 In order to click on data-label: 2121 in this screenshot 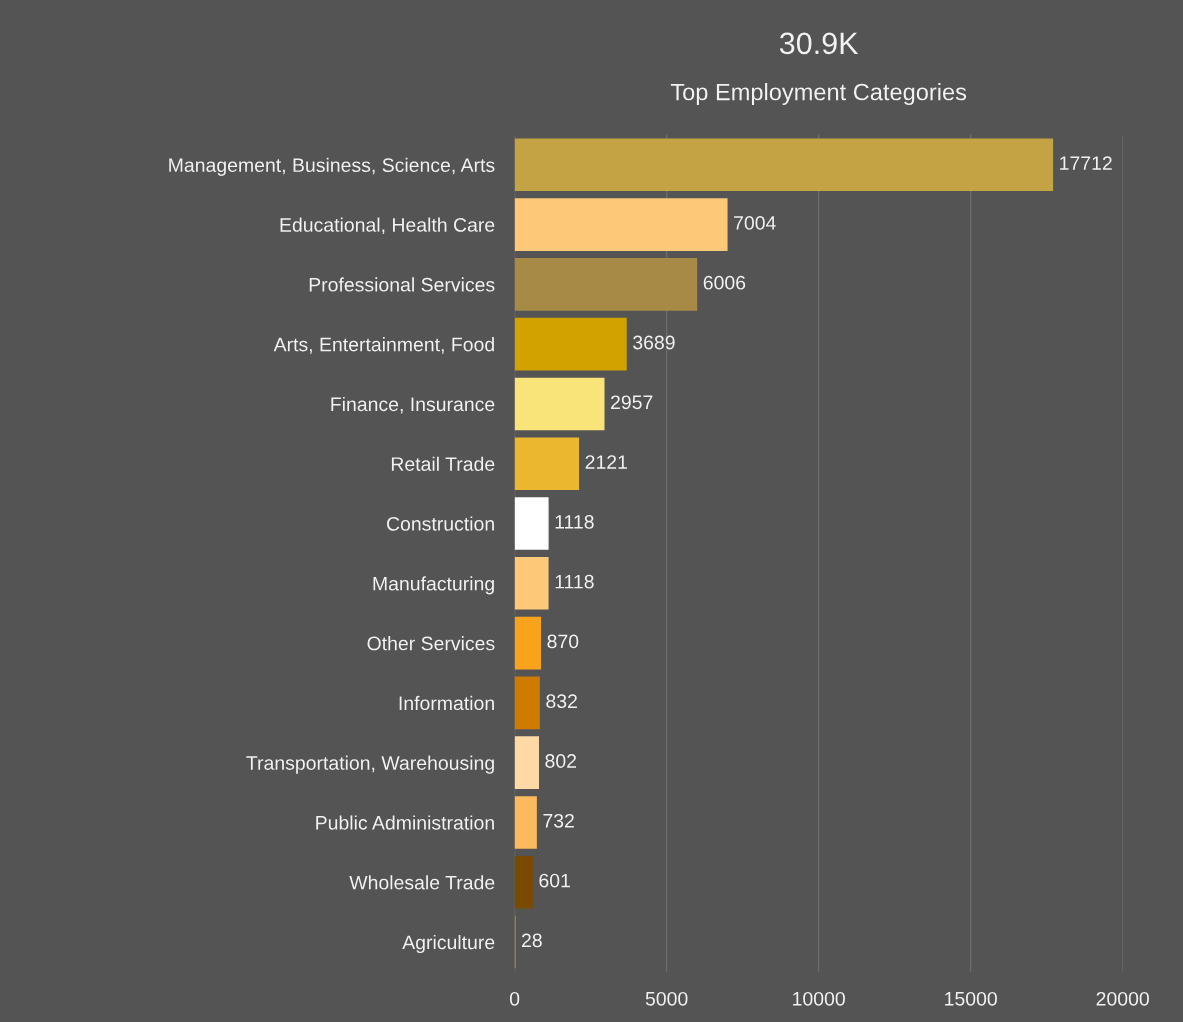, I will do `click(606, 462)`.